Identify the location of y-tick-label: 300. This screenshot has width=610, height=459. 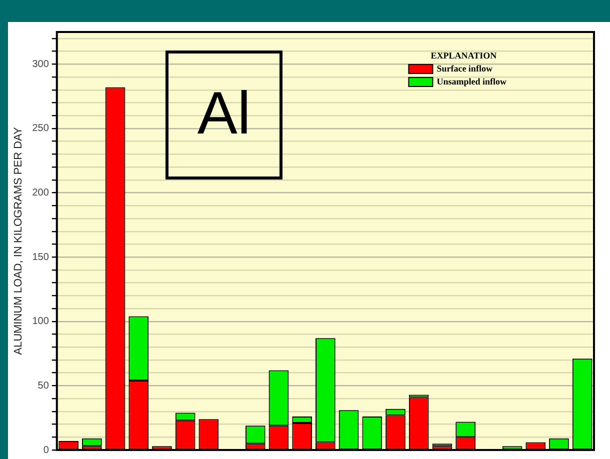
(41, 64).